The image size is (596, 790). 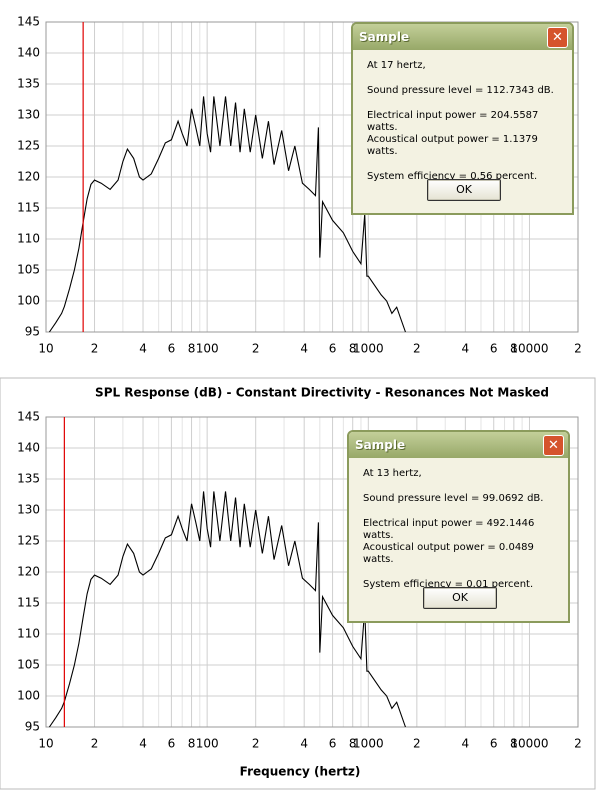 I want to click on message-paragraph: System efficiency = 0.01 percent., so click(x=458, y=585).